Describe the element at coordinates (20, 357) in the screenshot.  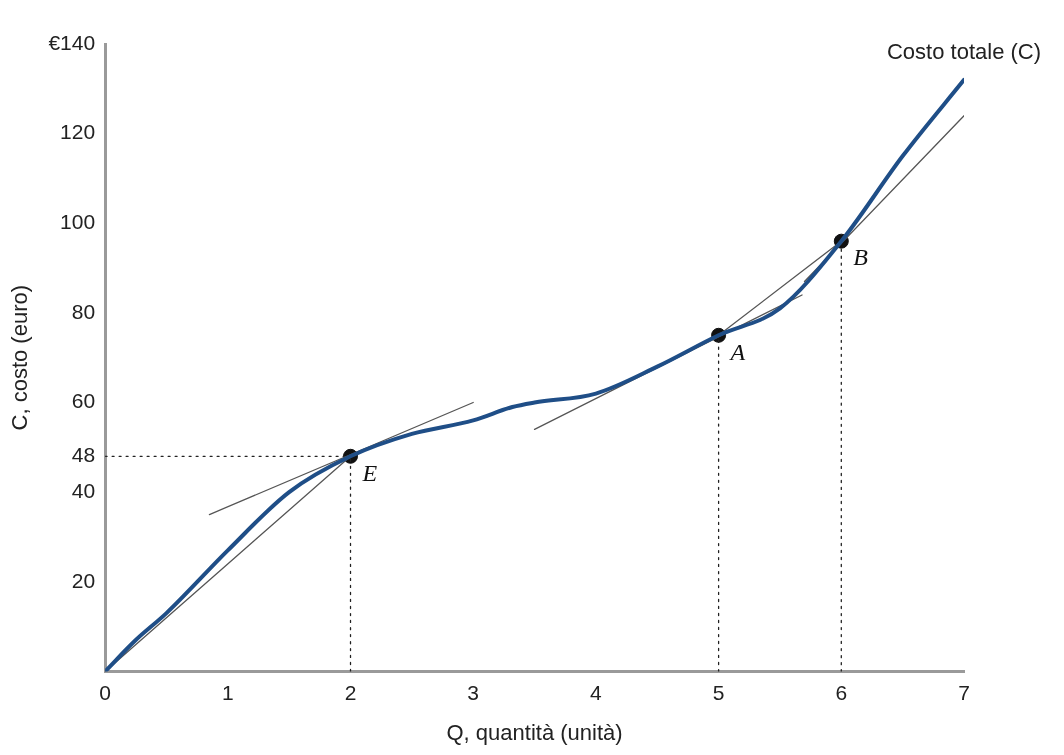
I see `y-axis-title: C, costo (euro)` at that location.